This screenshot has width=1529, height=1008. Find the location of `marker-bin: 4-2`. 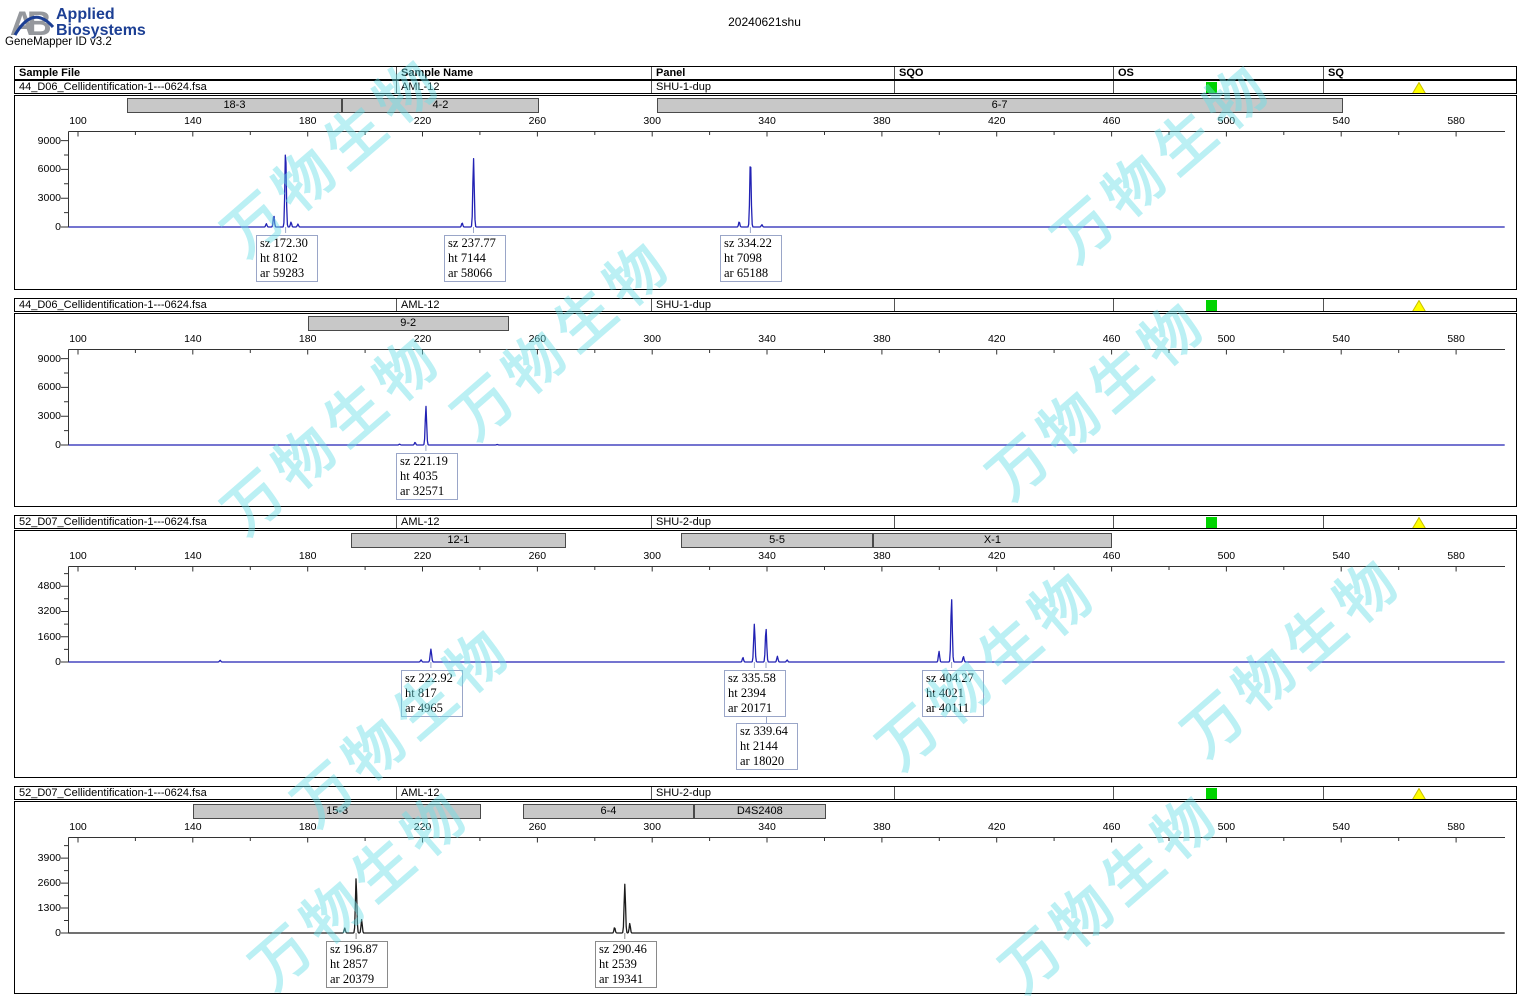

marker-bin: 4-2 is located at coordinates (440, 105).